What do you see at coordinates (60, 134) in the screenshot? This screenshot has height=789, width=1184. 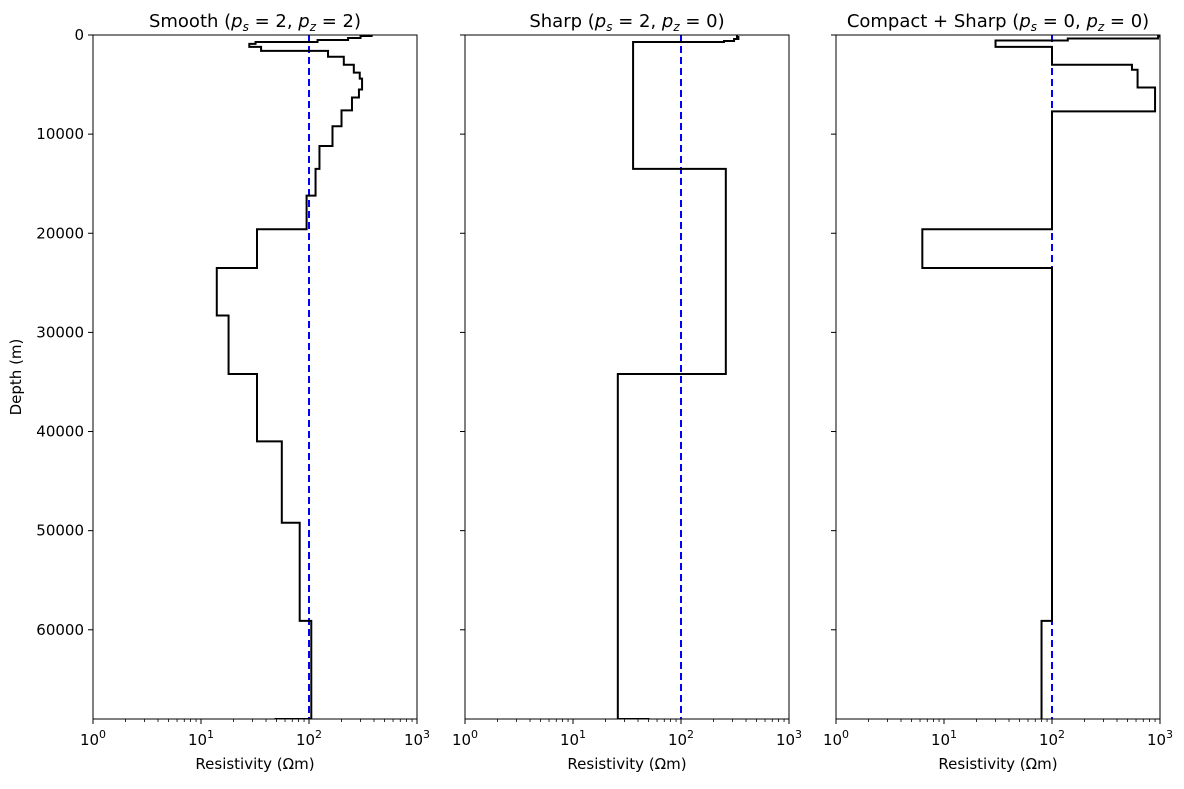 I see `y-tick-label: 10000` at bounding box center [60, 134].